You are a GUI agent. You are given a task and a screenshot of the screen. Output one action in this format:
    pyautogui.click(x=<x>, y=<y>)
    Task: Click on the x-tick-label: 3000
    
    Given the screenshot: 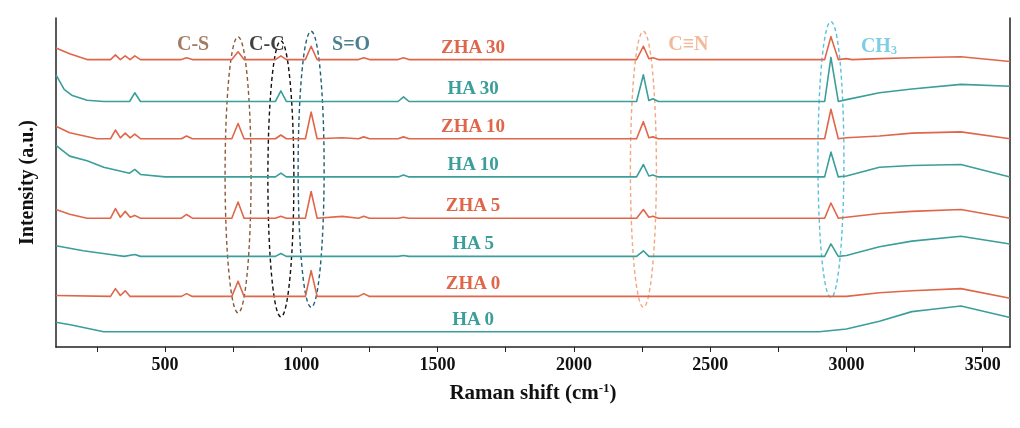 What is the action you would take?
    pyautogui.click(x=846, y=364)
    